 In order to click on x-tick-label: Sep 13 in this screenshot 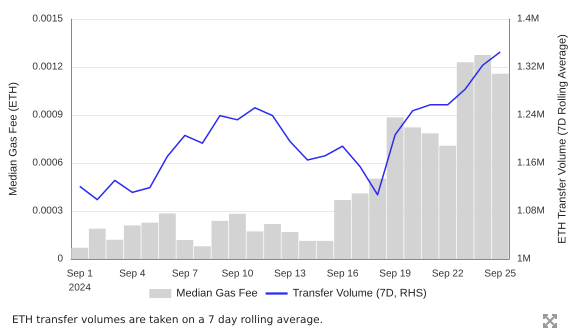, I will do `click(290, 274)`.